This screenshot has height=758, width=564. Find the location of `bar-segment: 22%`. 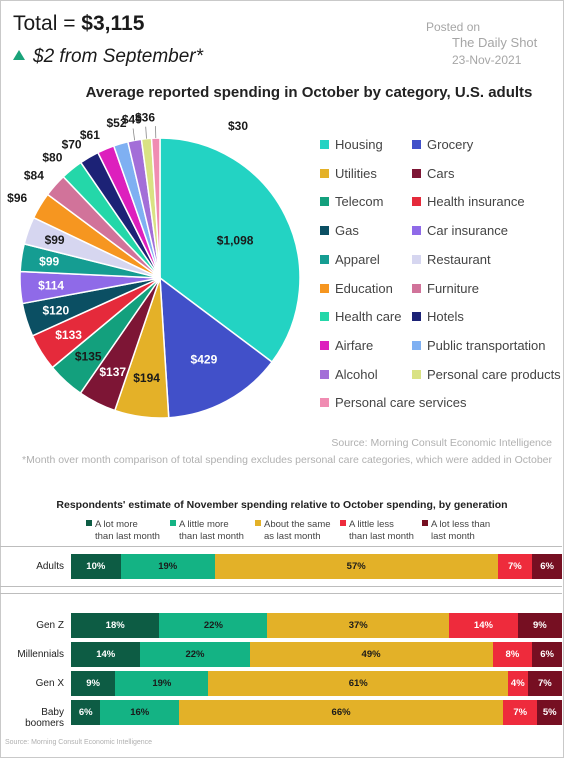

bar-segment: 22% is located at coordinates (195, 654).